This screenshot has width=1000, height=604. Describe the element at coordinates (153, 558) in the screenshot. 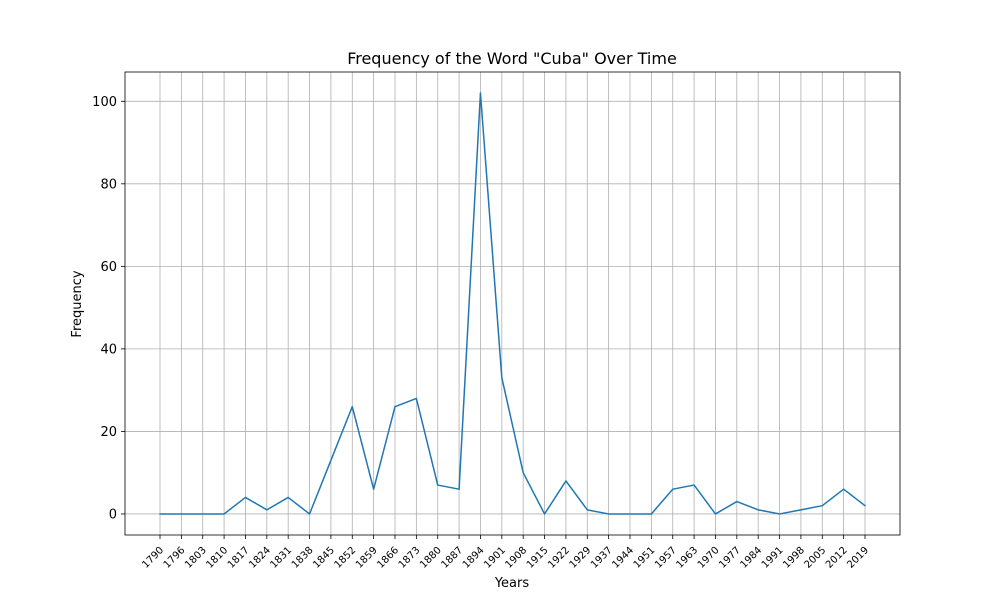

I see `x-tick-label: 1790` at that location.